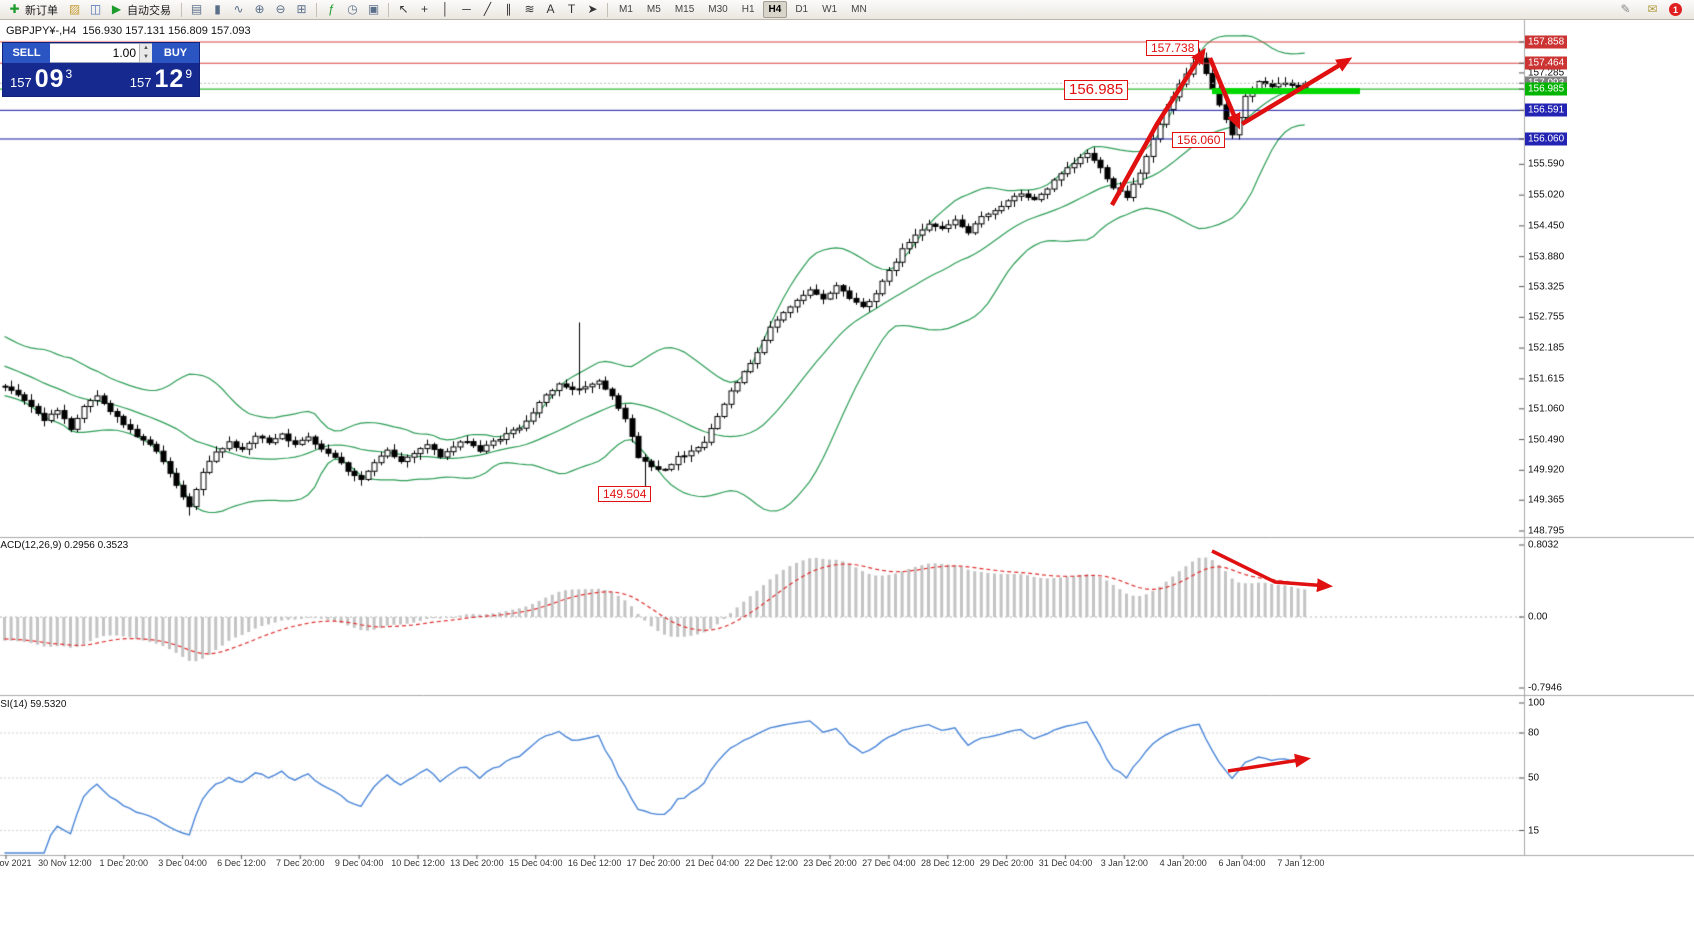 This screenshot has width=1694, height=944. Describe the element at coordinates (1546, 42) in the screenshot. I see `price-level-label: 157.858` at that location.